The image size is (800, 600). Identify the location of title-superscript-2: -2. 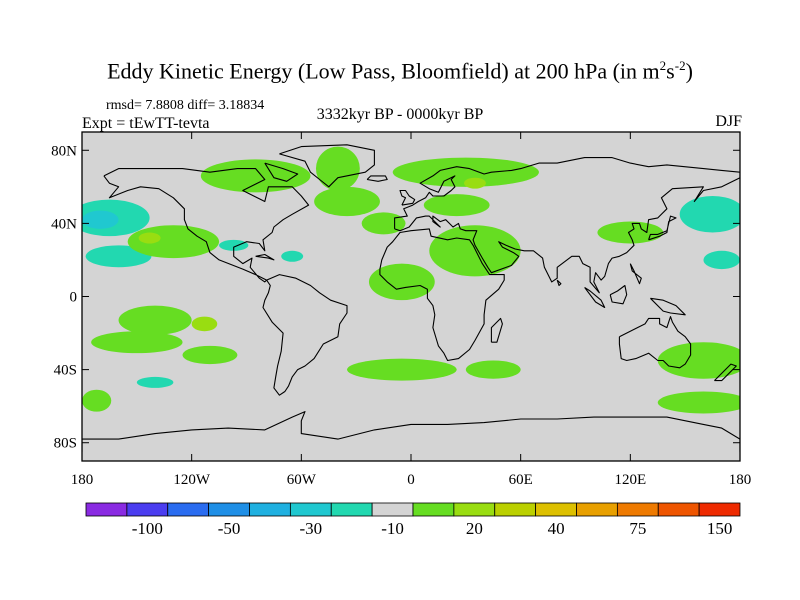
(680, 65).